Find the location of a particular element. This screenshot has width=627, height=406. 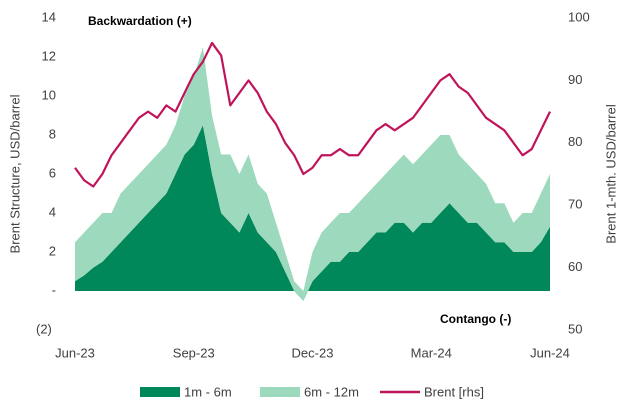

y2-tick-label: 100 is located at coordinates (579, 16).